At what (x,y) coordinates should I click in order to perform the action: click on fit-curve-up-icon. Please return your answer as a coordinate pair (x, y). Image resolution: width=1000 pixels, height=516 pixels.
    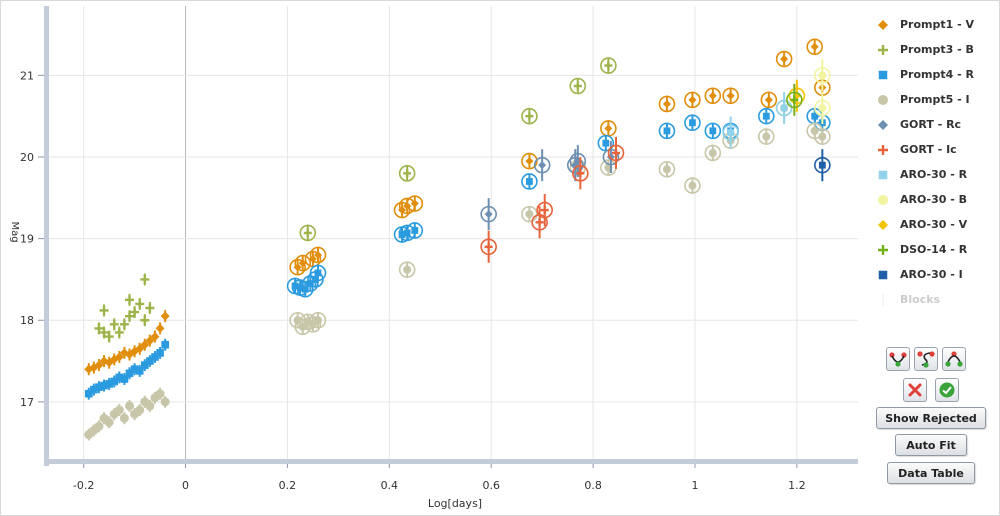
    Looking at the image, I should click on (954, 359).